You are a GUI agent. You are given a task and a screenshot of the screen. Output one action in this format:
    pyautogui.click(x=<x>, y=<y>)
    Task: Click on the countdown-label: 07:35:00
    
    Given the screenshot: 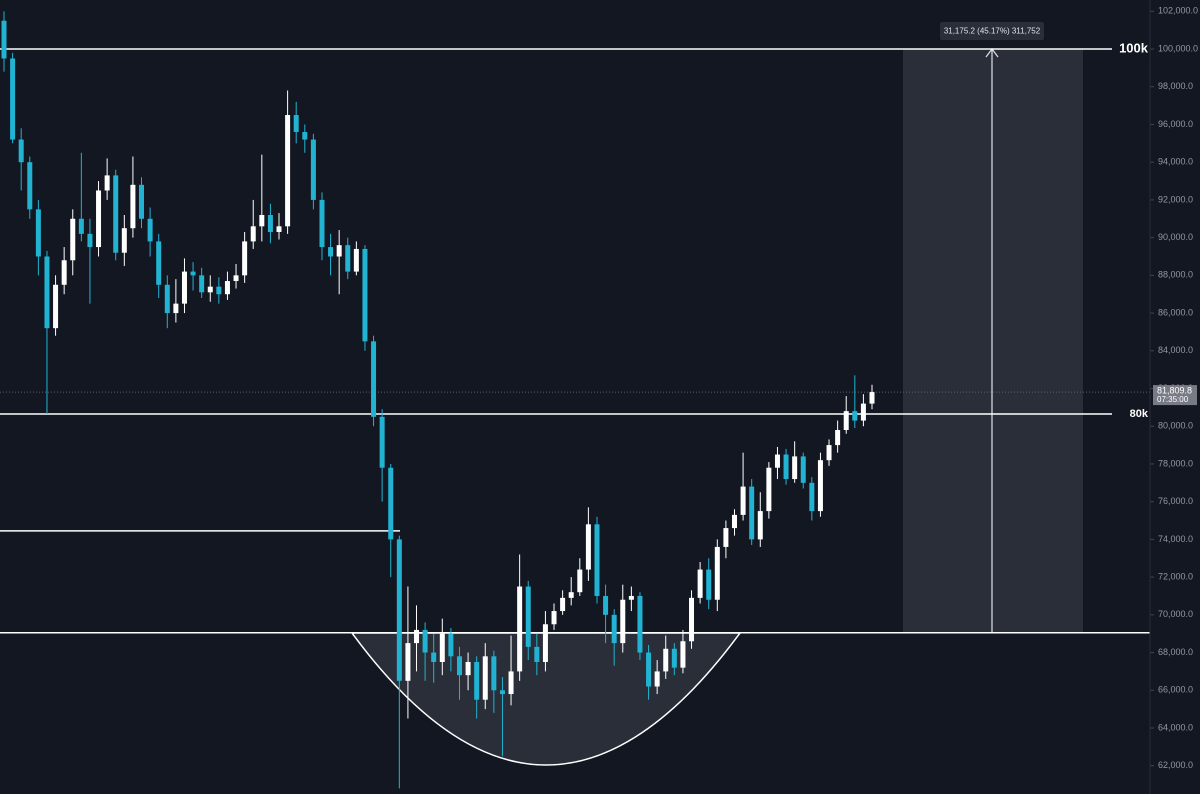 What is the action you would take?
    pyautogui.click(x=1173, y=399)
    